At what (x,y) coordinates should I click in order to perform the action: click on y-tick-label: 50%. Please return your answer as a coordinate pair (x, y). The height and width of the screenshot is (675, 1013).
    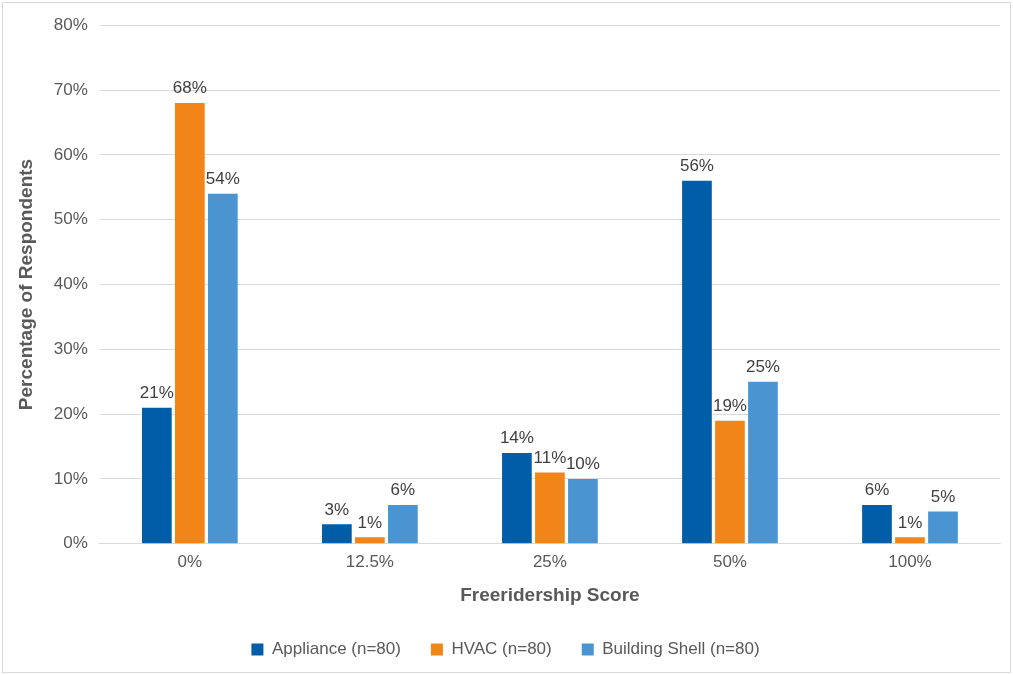
    Looking at the image, I should click on (70, 219).